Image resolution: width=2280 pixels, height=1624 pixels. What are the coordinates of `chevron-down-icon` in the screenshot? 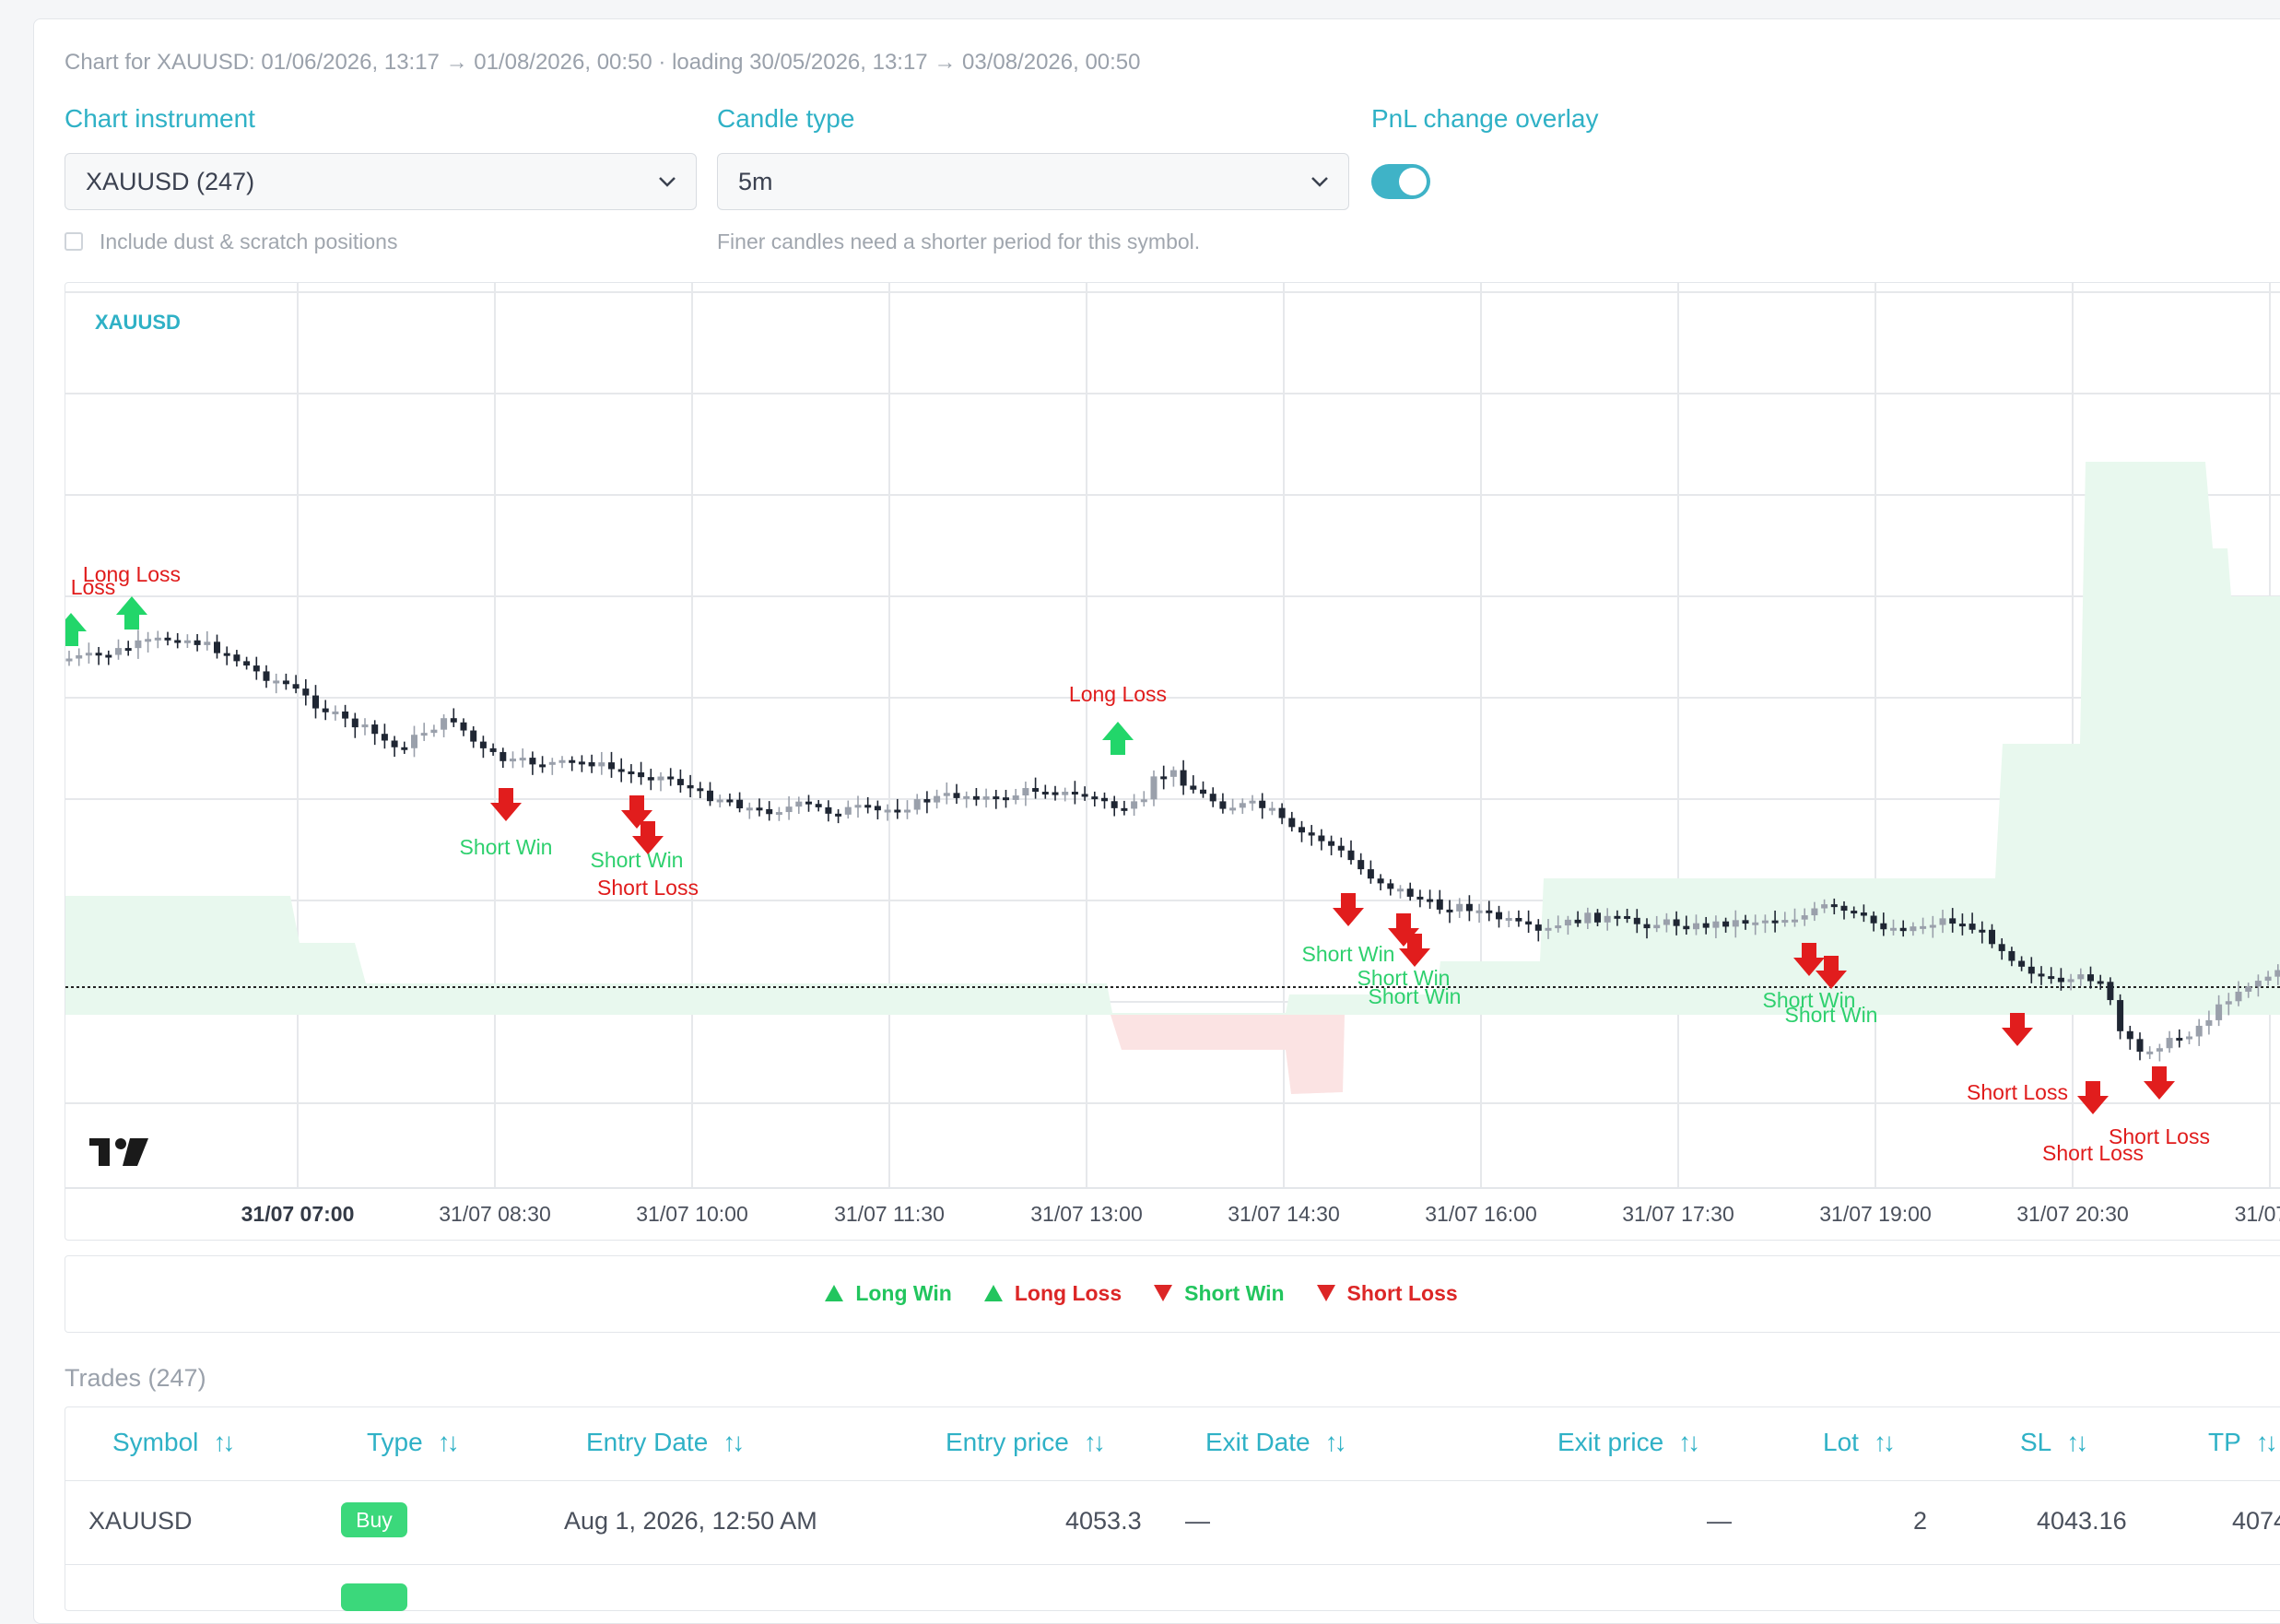 It's located at (1320, 191).